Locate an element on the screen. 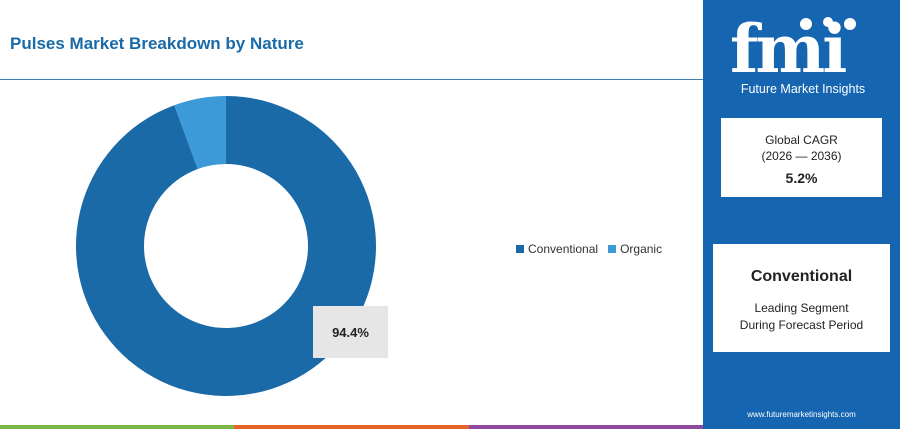  segment-name: Conventional is located at coordinates (801, 276).